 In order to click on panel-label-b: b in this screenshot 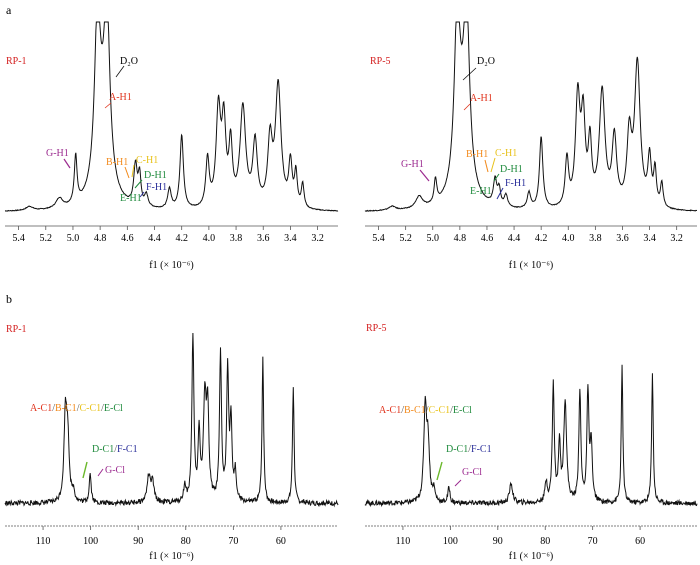, I will do `click(9, 299)`.